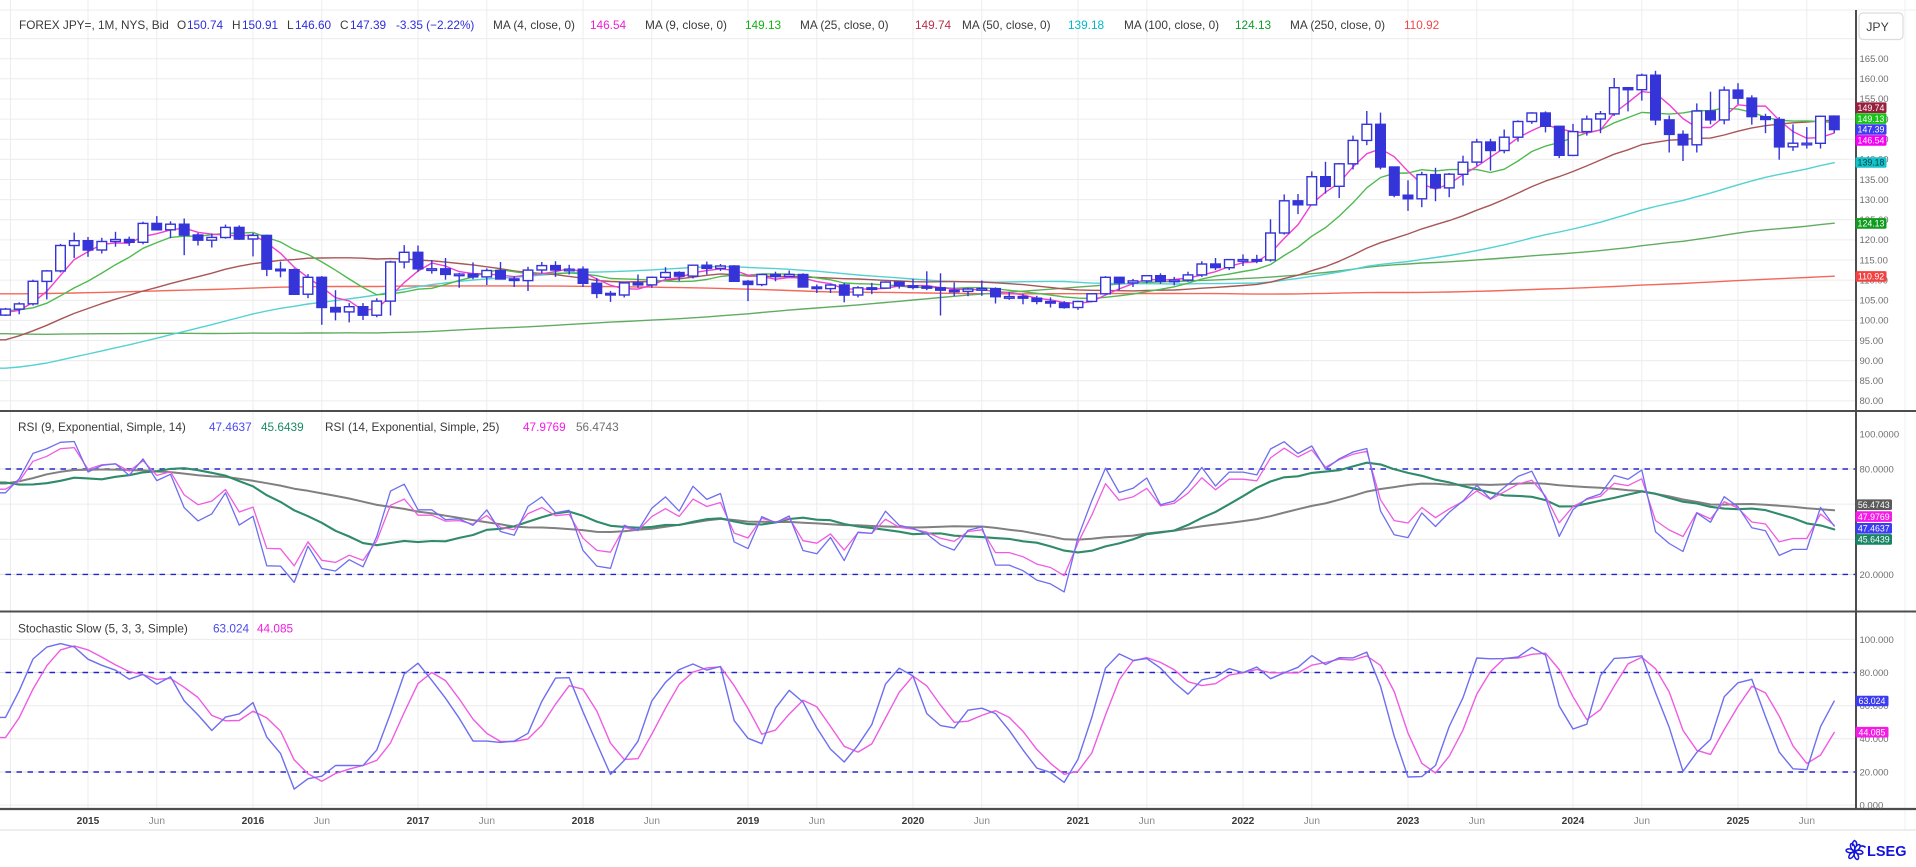 This screenshot has height=867, width=1916. Describe the element at coordinates (236, 25) in the screenshot. I see `svg-text: H` at that location.